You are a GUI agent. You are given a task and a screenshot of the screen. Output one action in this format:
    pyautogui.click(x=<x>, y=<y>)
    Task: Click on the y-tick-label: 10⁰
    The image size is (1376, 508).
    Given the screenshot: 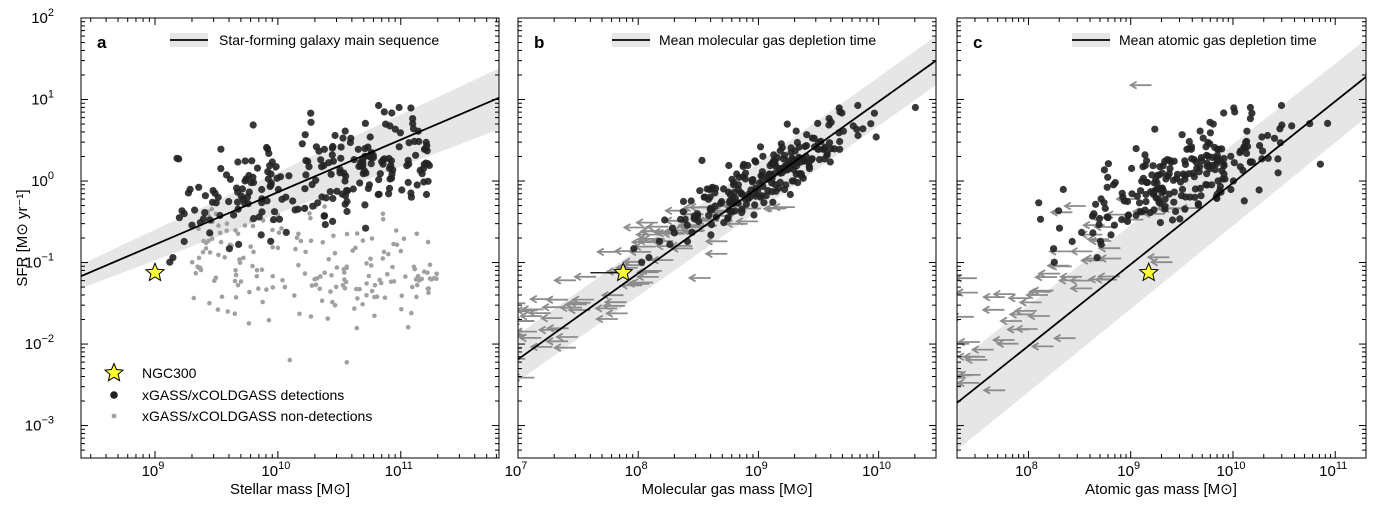 What is the action you would take?
    pyautogui.click(x=42, y=180)
    